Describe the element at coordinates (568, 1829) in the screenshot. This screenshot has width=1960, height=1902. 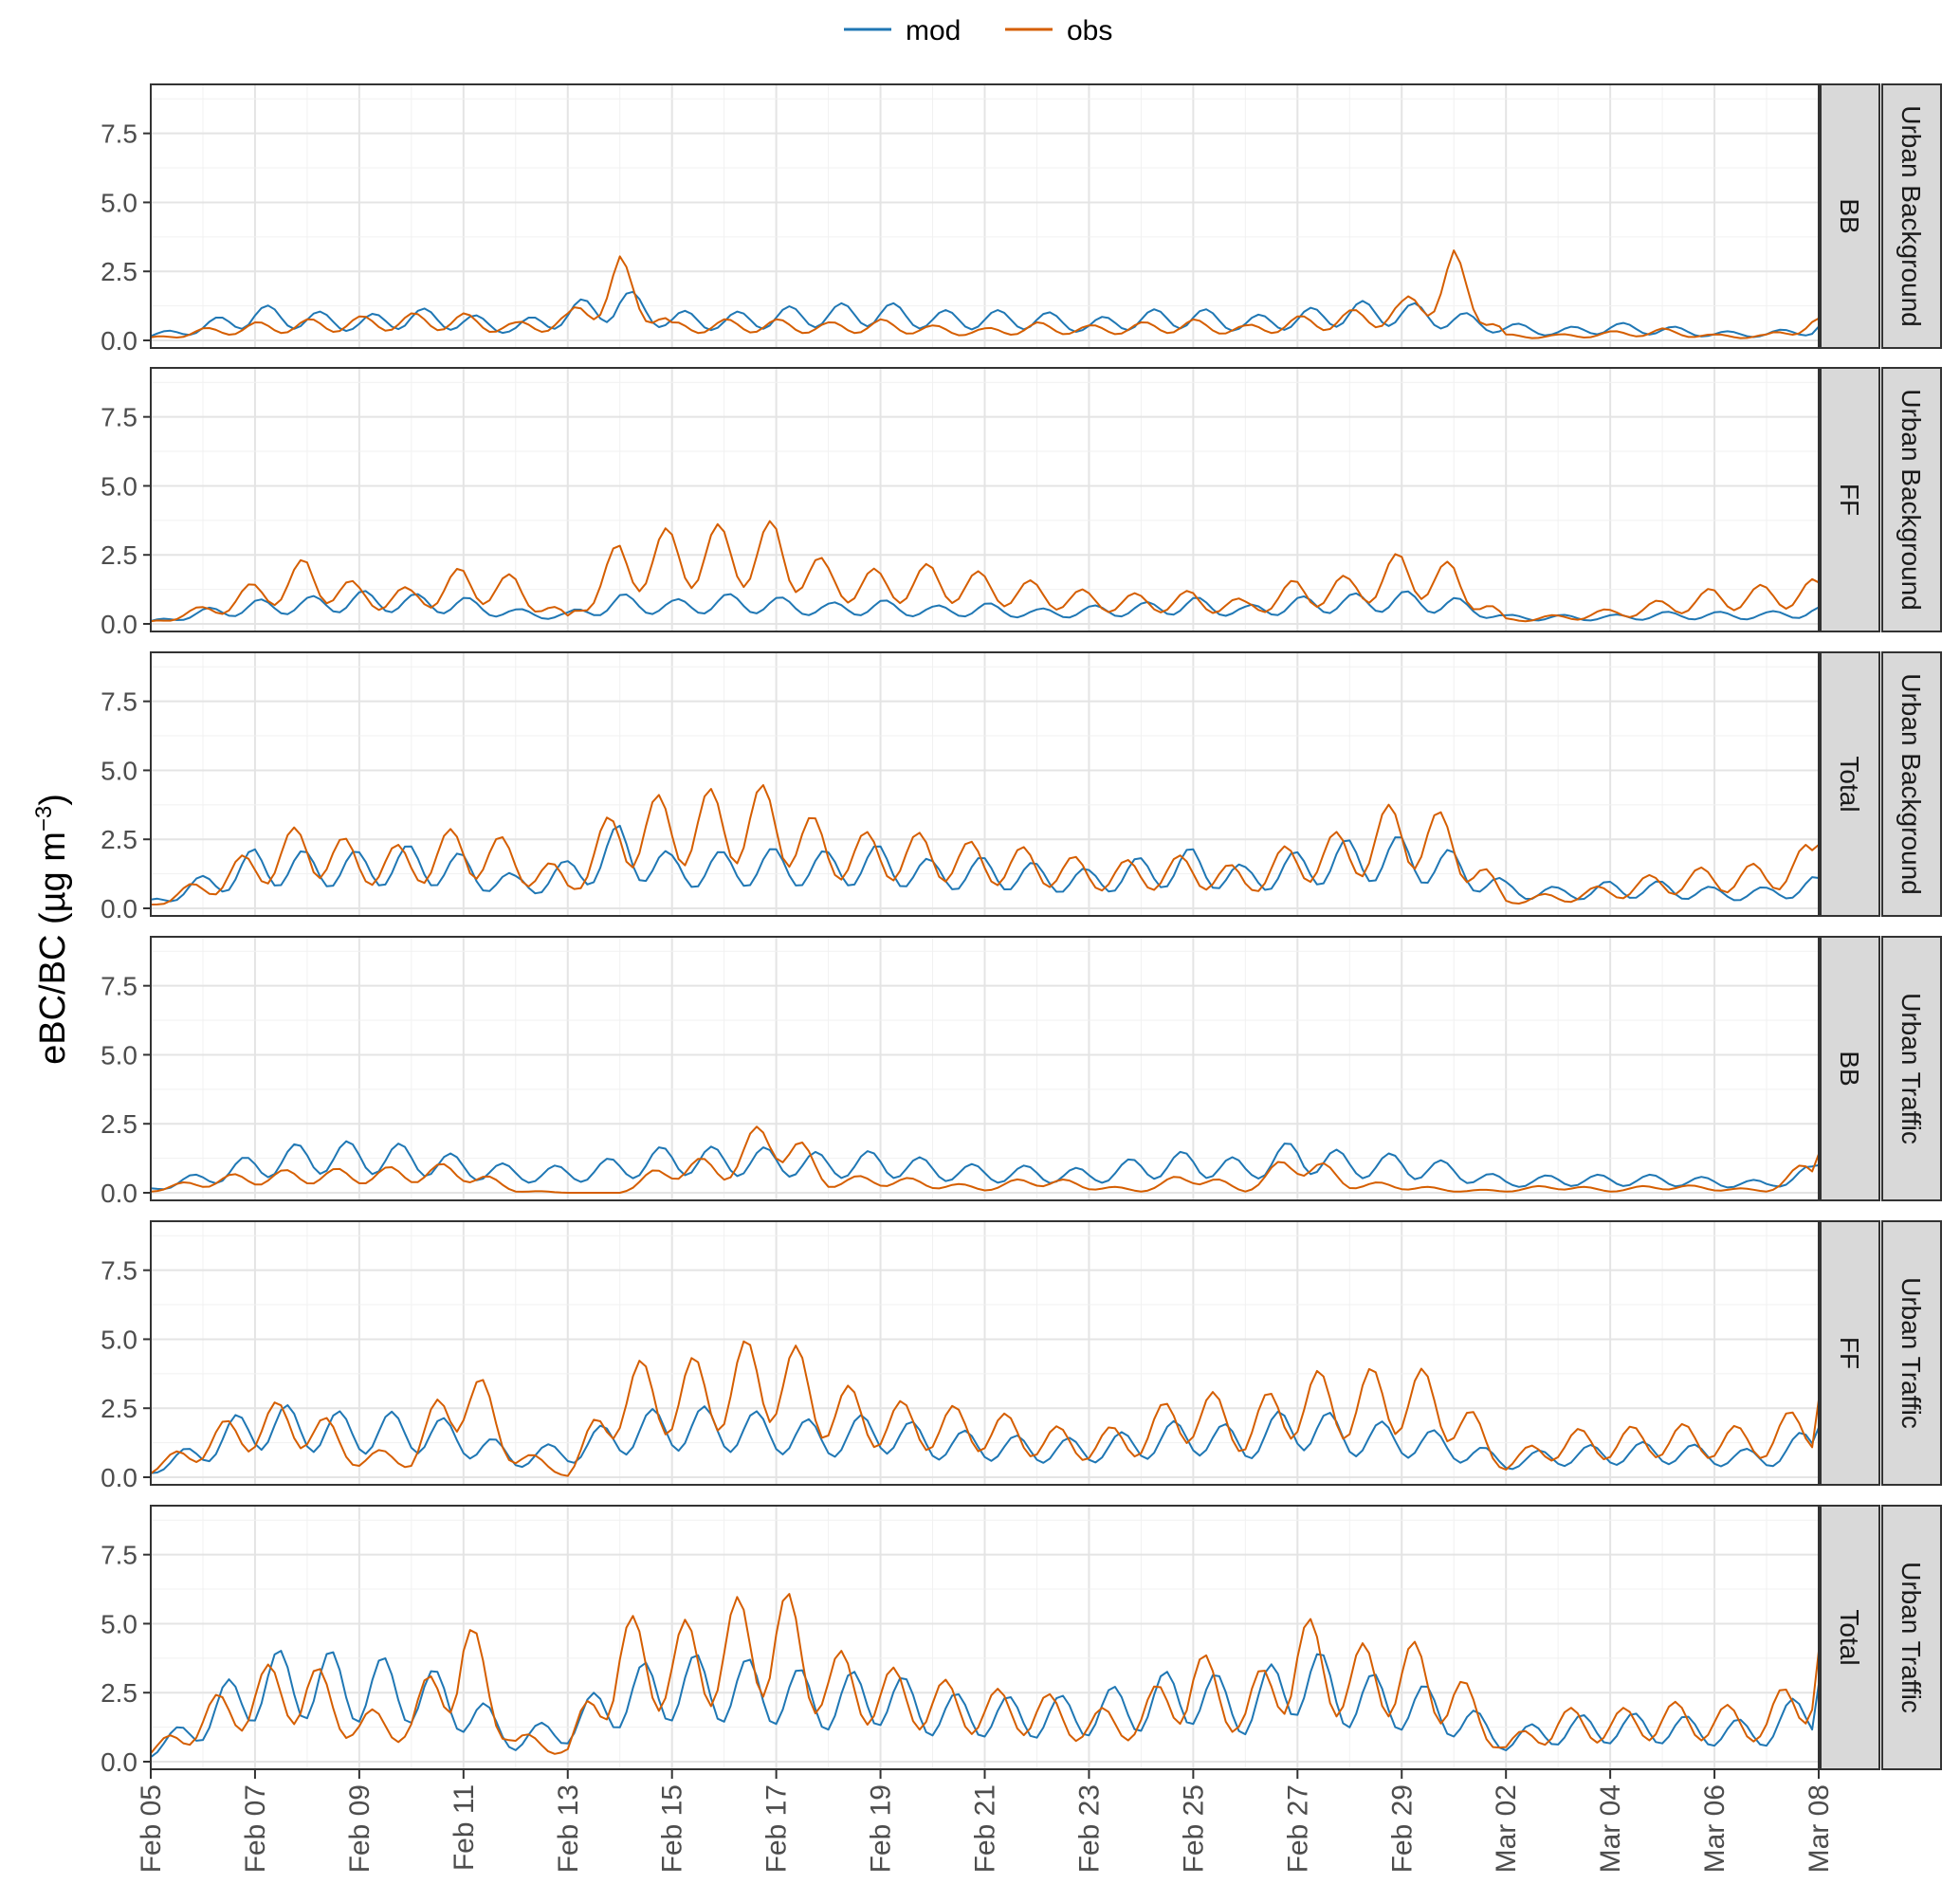
I see `x-tick-label: Feb 13` at that location.